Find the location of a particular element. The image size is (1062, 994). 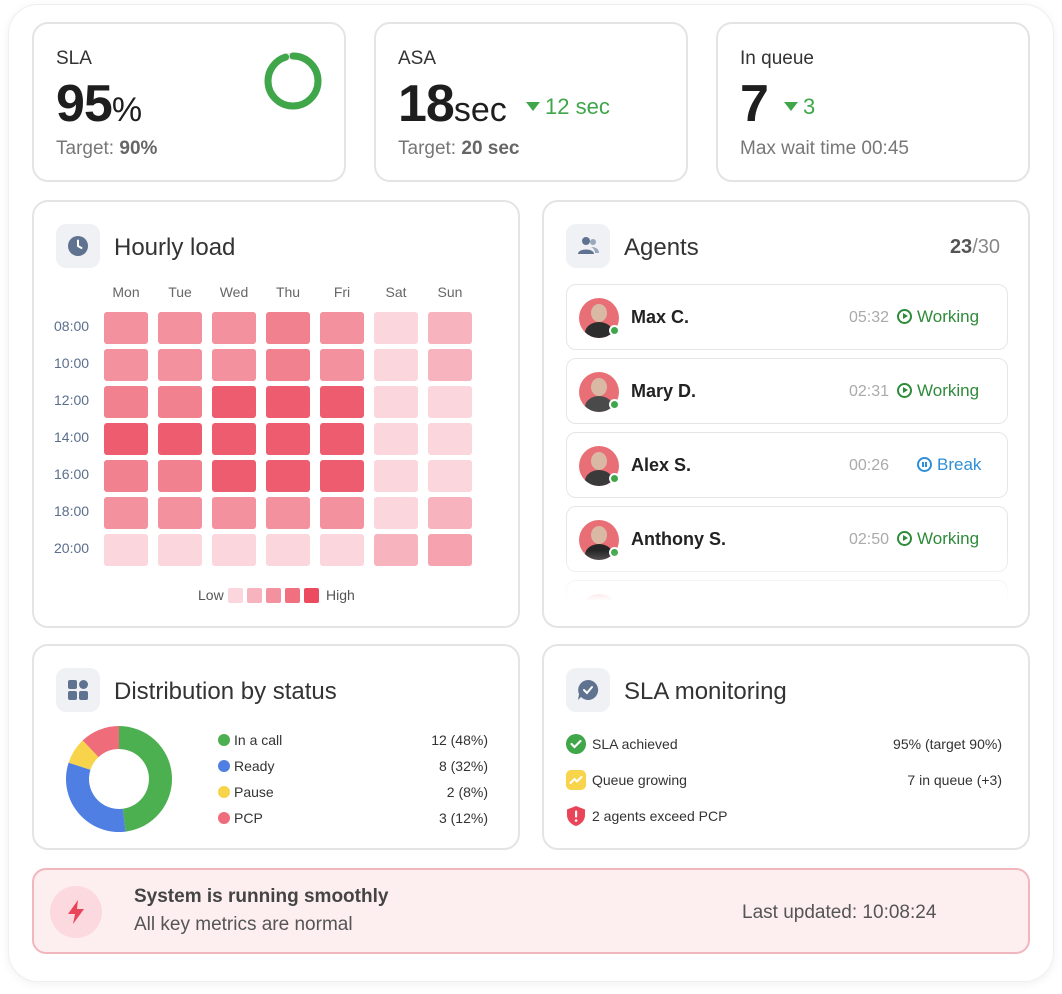

agent-status-label: Working is located at coordinates (948, 390).